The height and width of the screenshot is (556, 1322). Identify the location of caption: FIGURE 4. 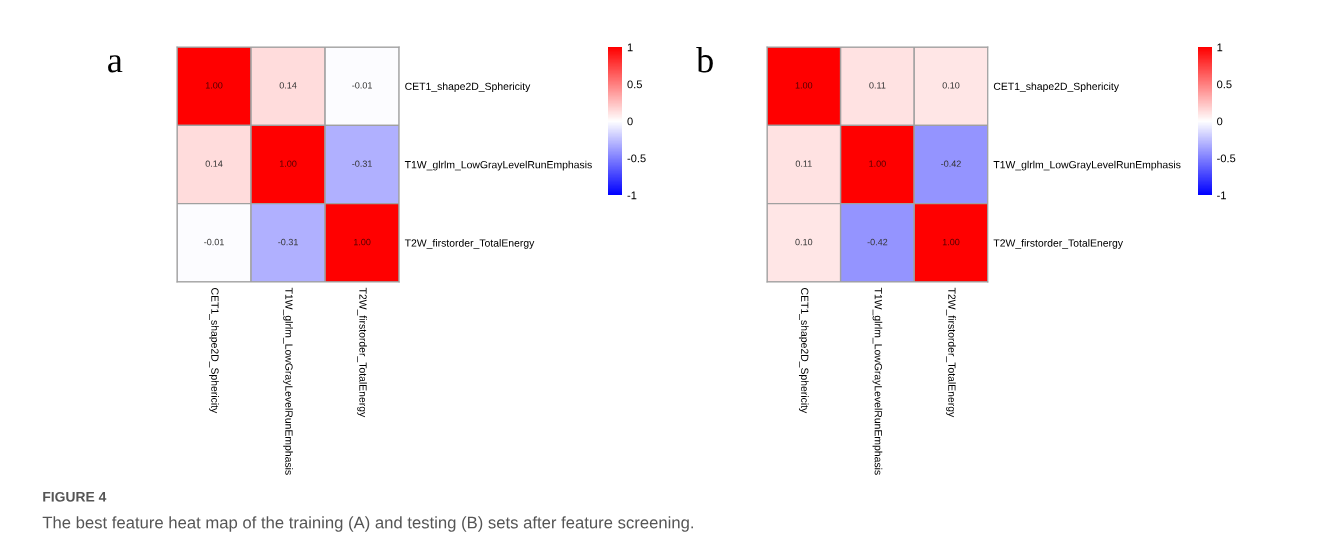
(75, 496).